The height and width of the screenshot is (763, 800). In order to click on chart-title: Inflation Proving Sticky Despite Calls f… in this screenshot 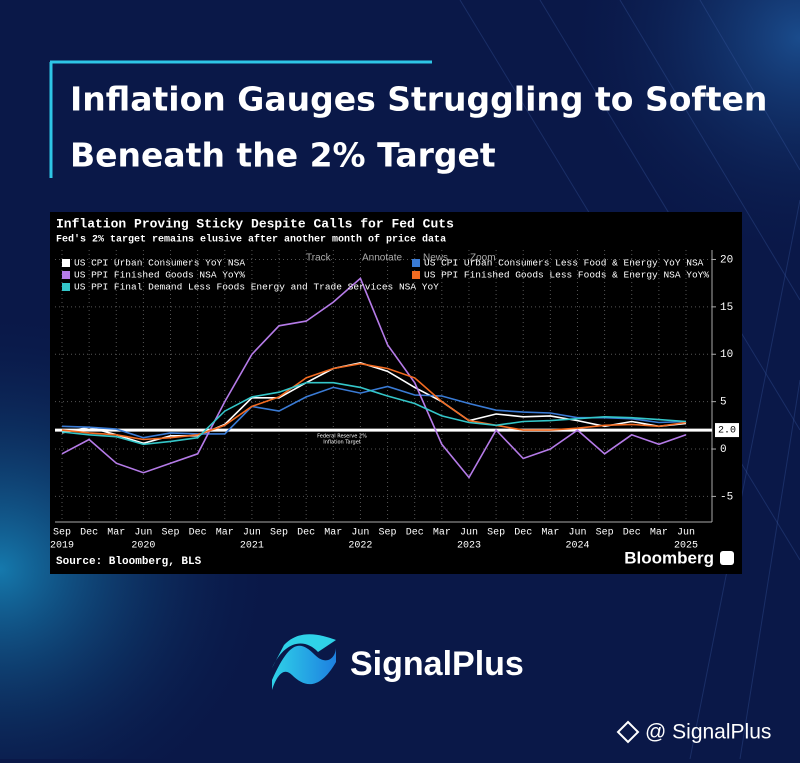, I will do `click(255, 223)`.